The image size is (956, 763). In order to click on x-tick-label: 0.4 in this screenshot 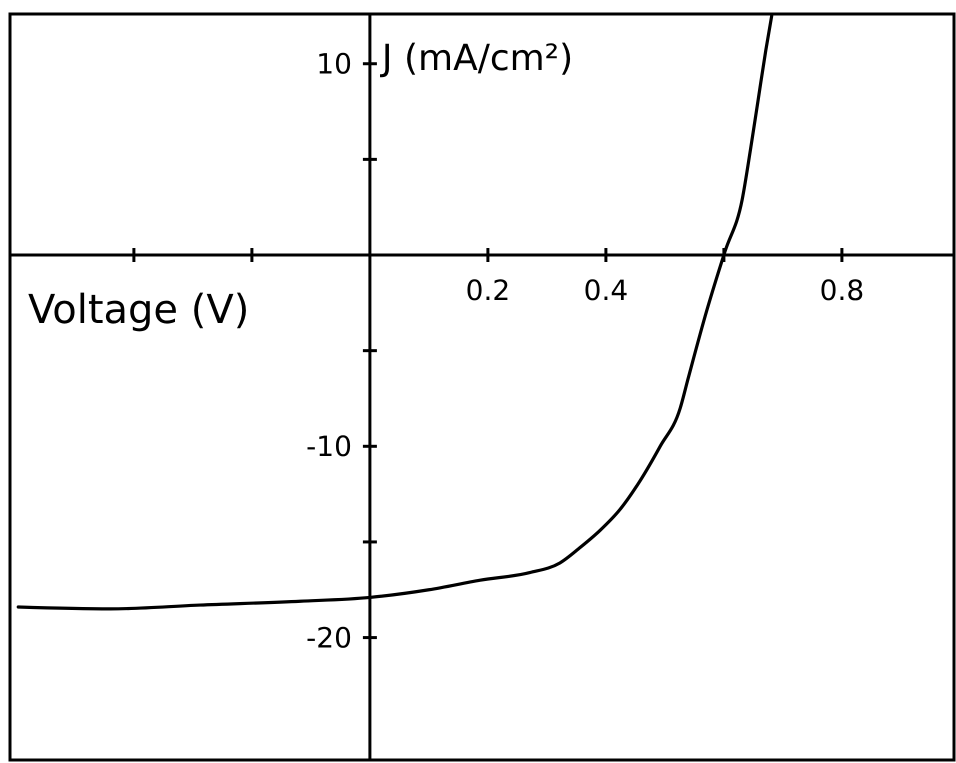, I will do `click(606, 291)`.